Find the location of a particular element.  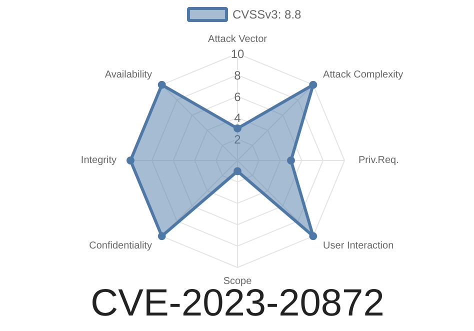

y-tick-label: 8 is located at coordinates (238, 75).